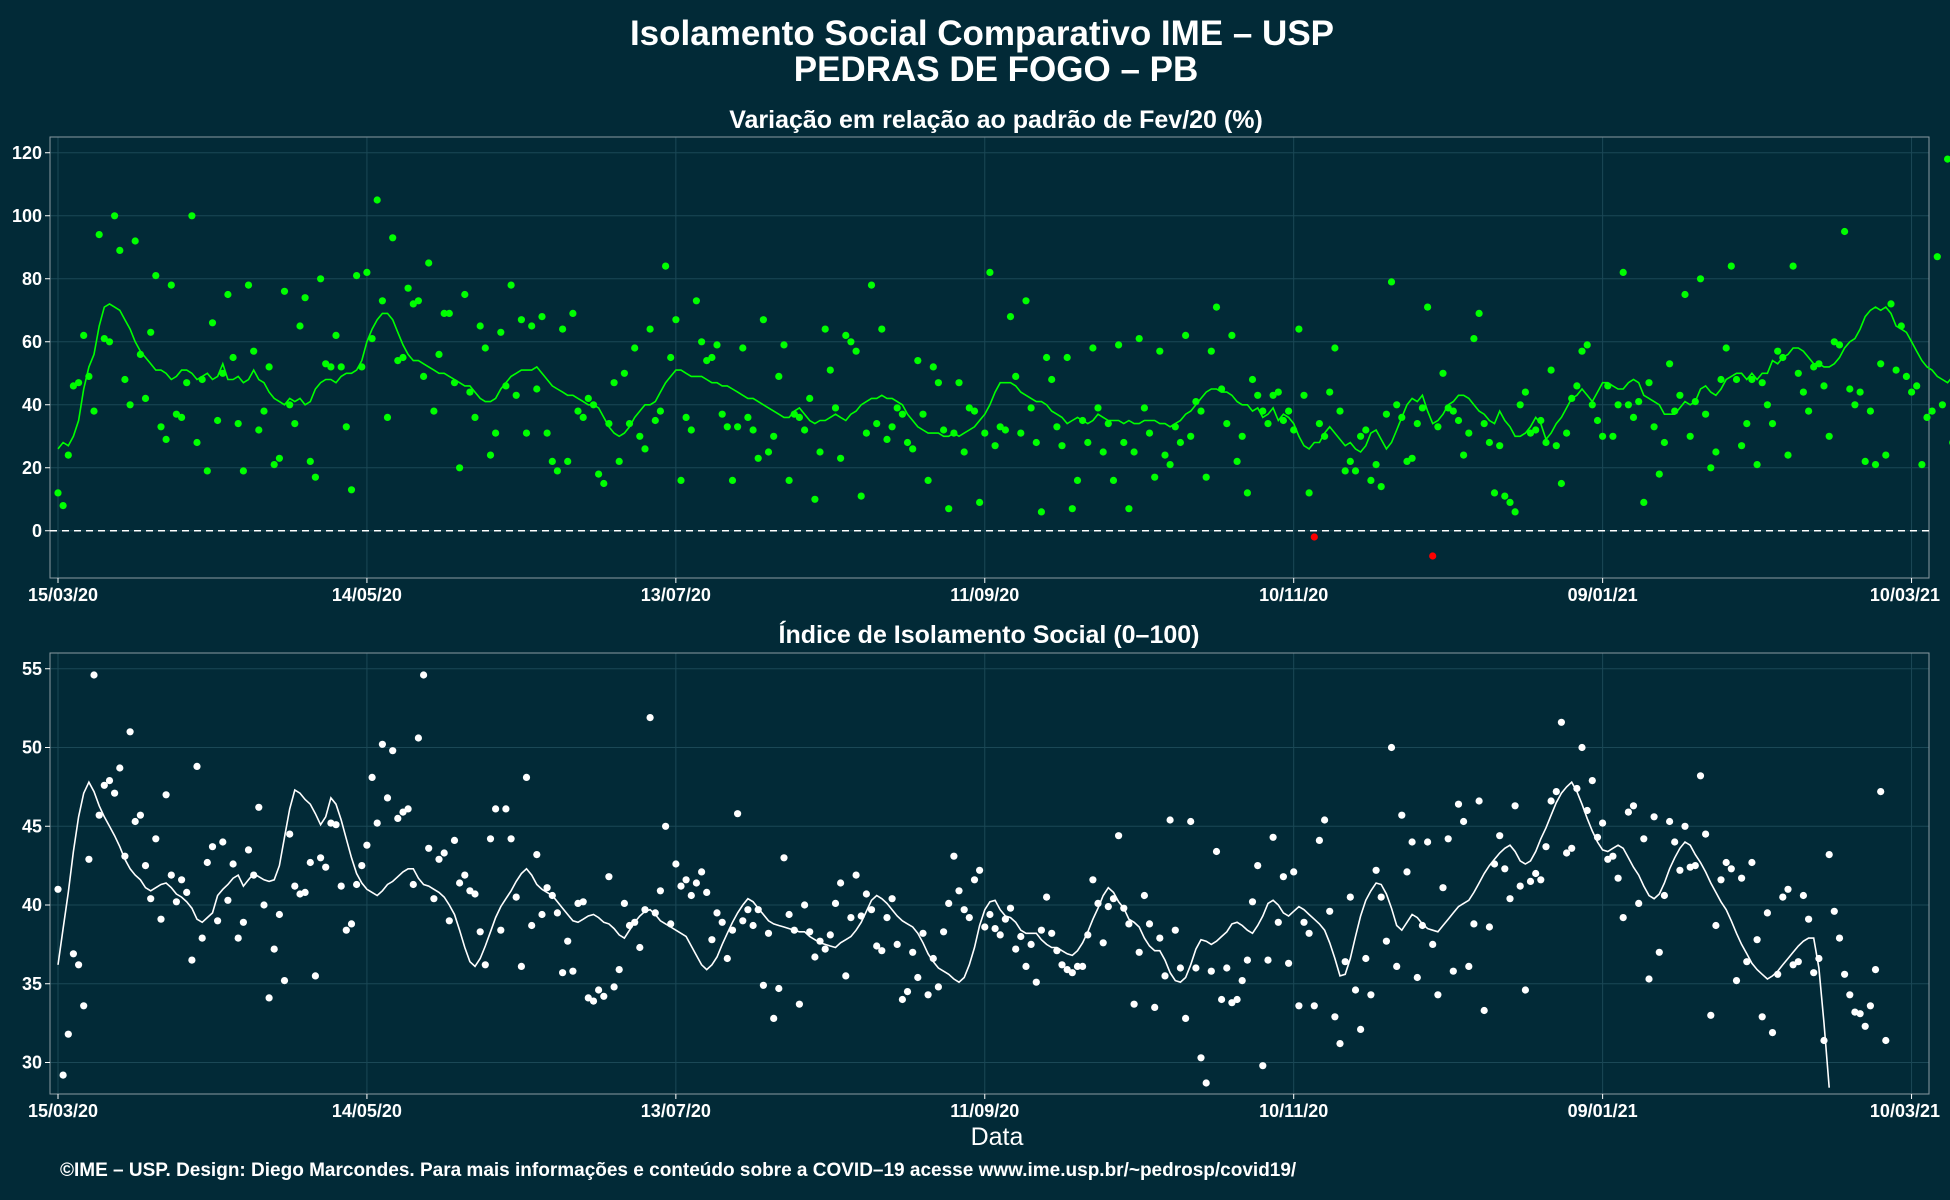 The height and width of the screenshot is (1200, 1950). I want to click on panel-1-y-ticks: 0 20 40 60 80 100 120, so click(31, 342).